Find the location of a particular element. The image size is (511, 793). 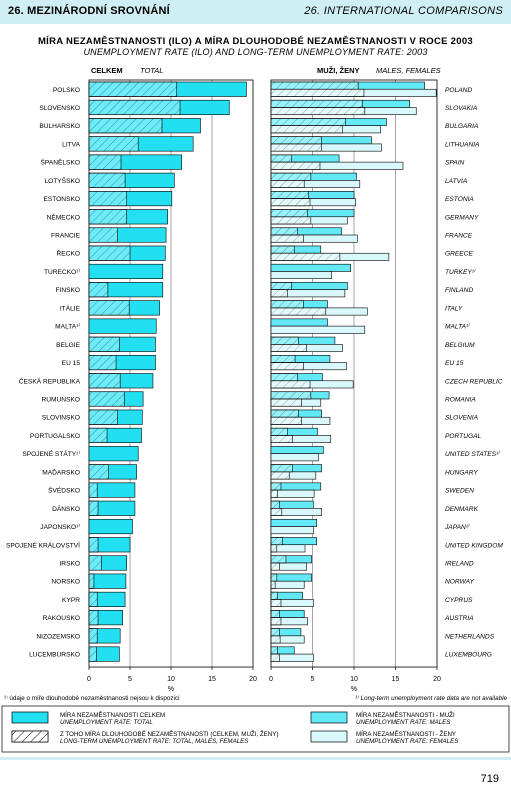

right-category-label: JAPAN¹⁾ is located at coordinates (457, 527).